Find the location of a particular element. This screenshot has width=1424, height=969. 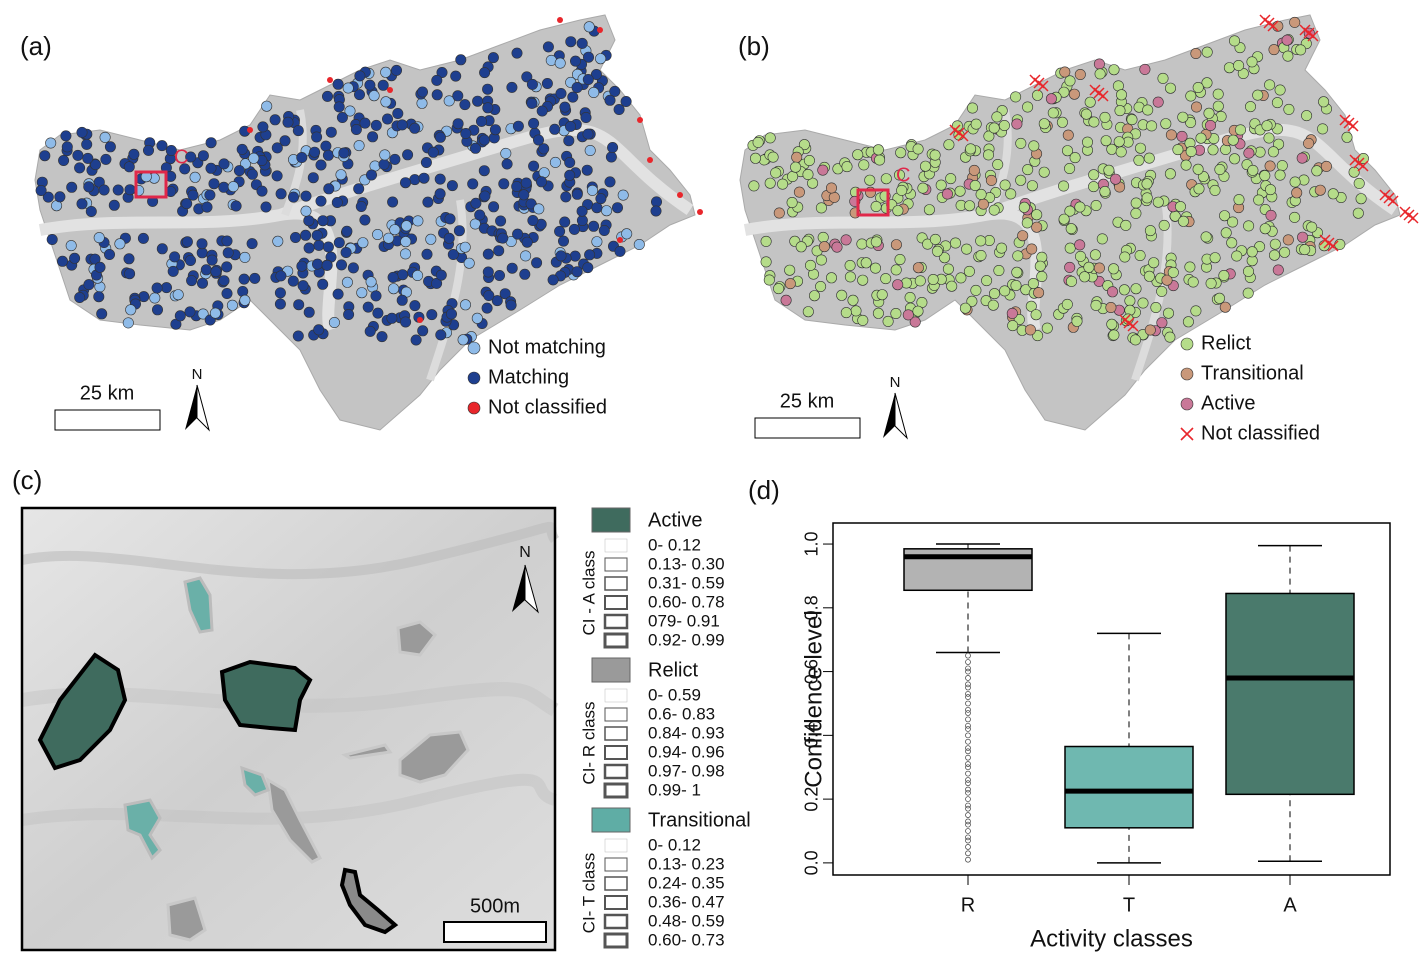

unclassified-dot is located at coordinates (390, 90).